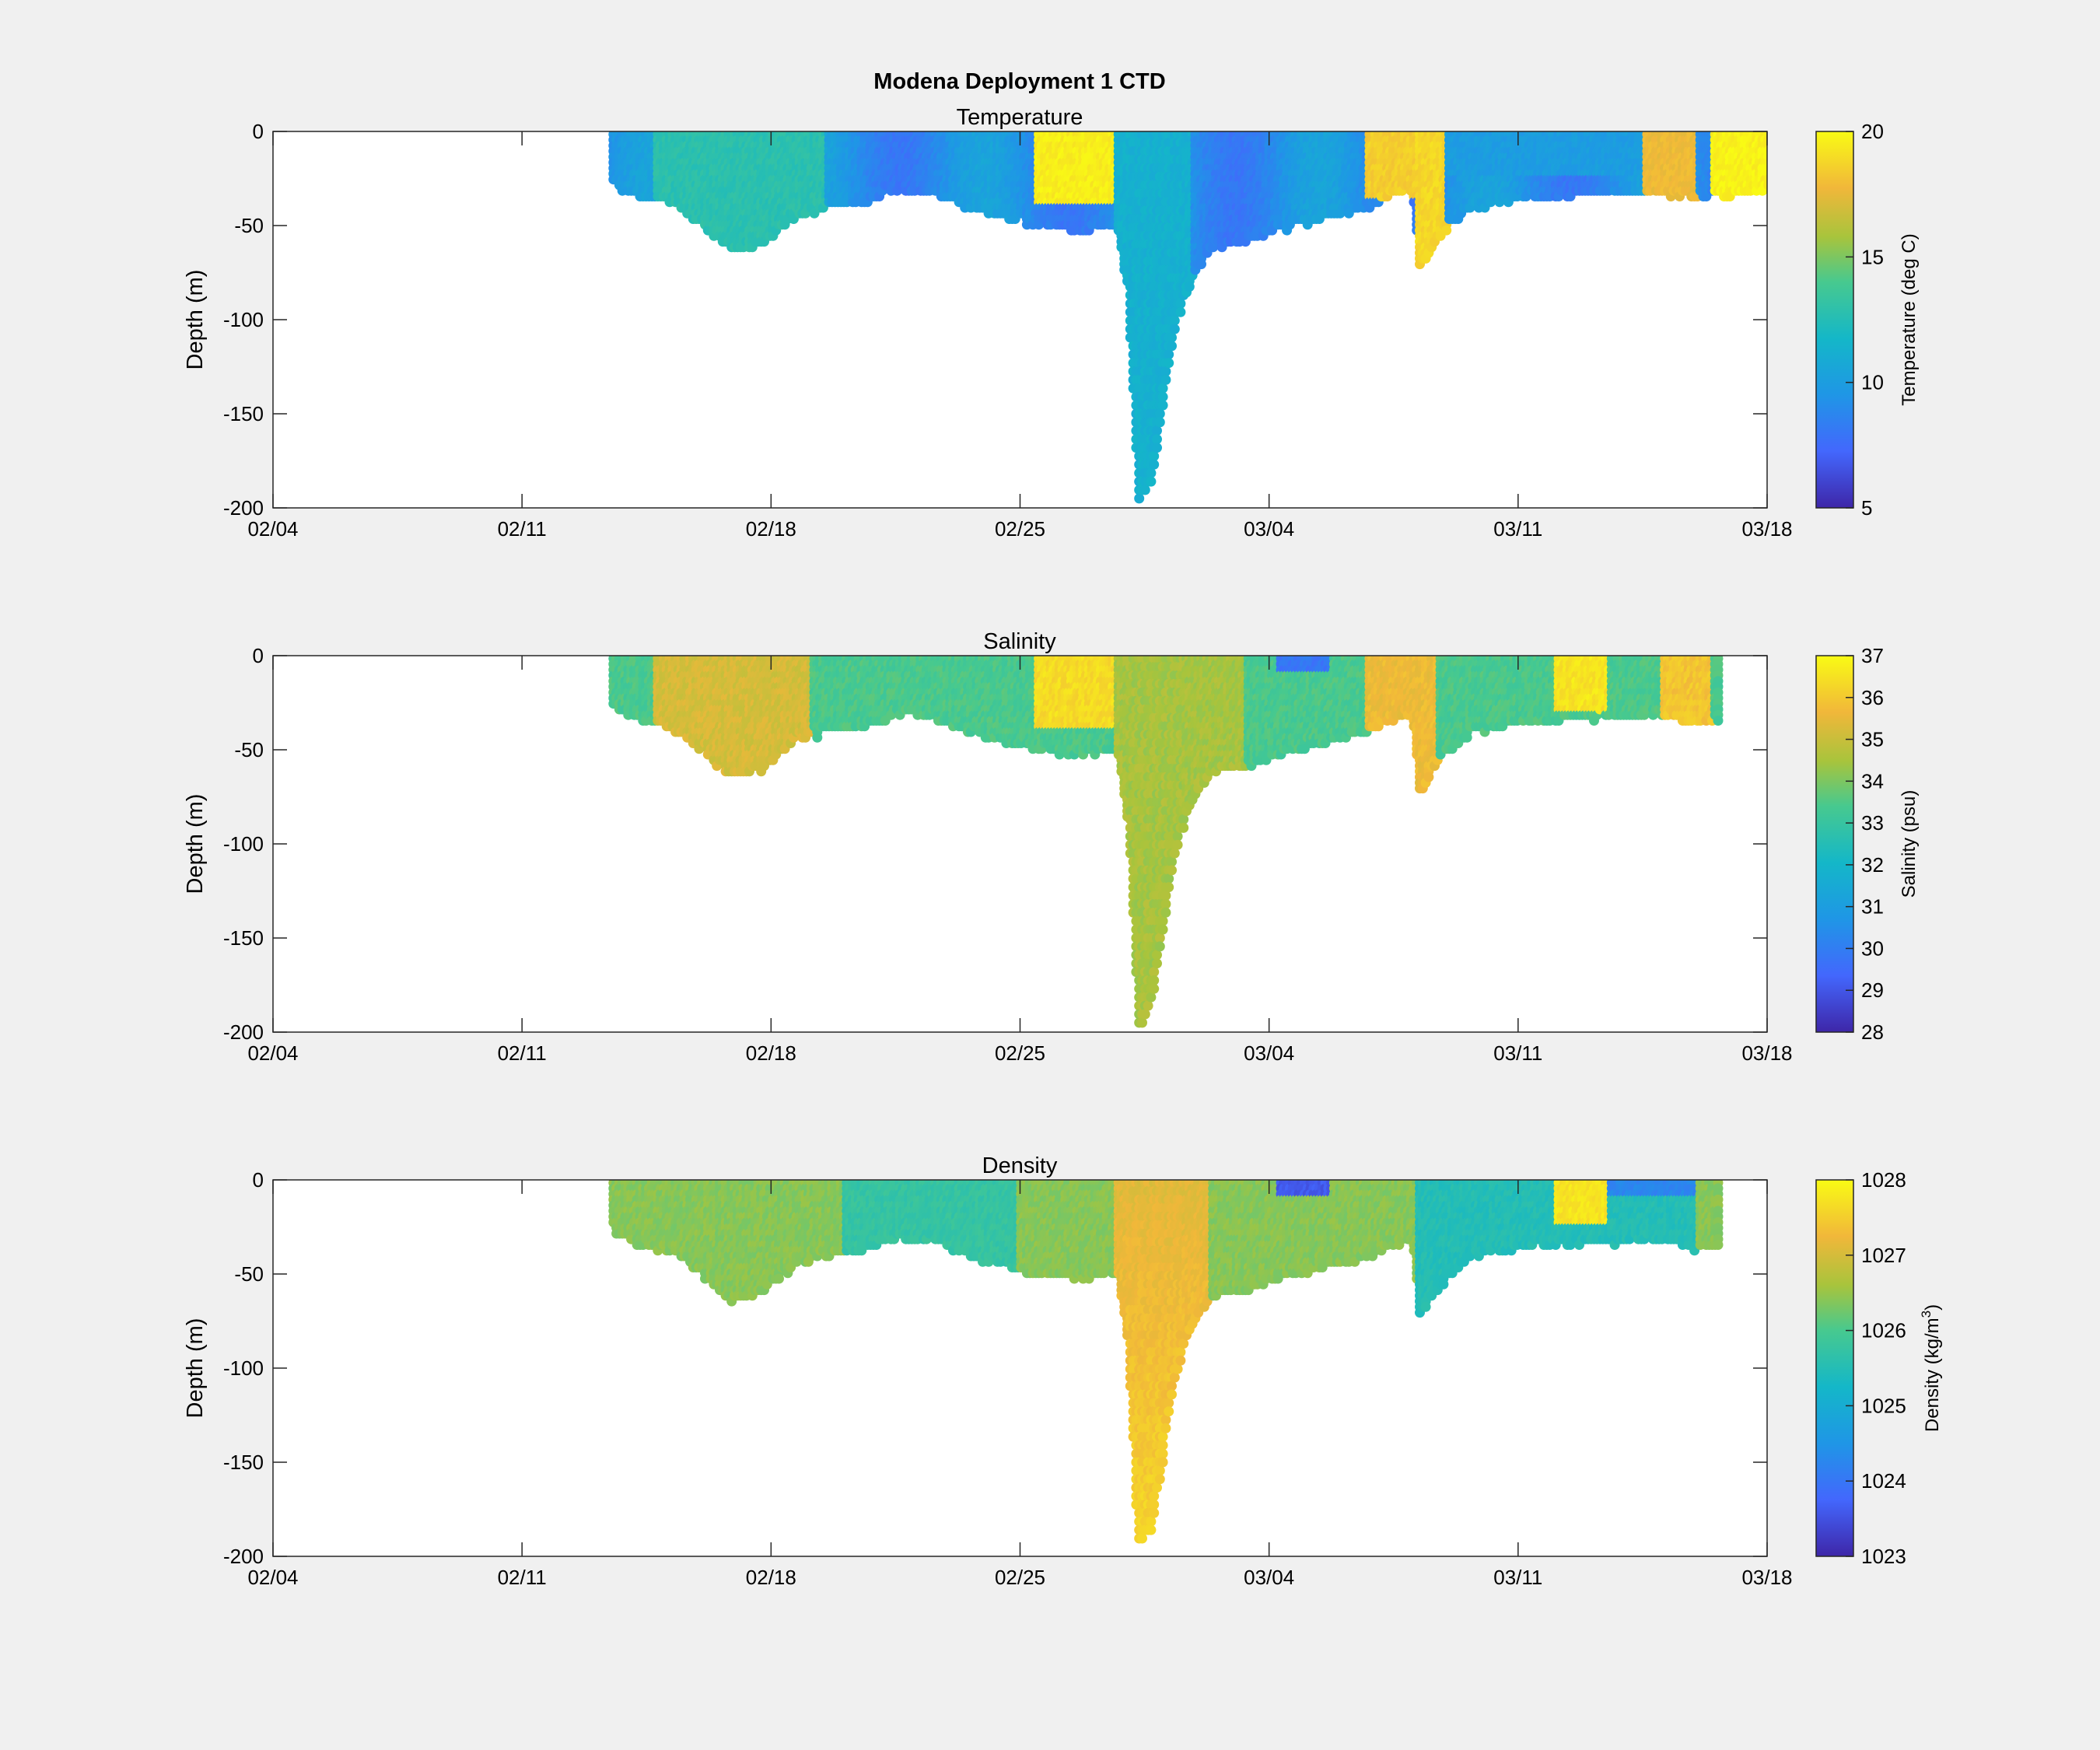 The image size is (2100, 1750). What do you see at coordinates (1188, 317) in the screenshot?
I see `data-points` at bounding box center [1188, 317].